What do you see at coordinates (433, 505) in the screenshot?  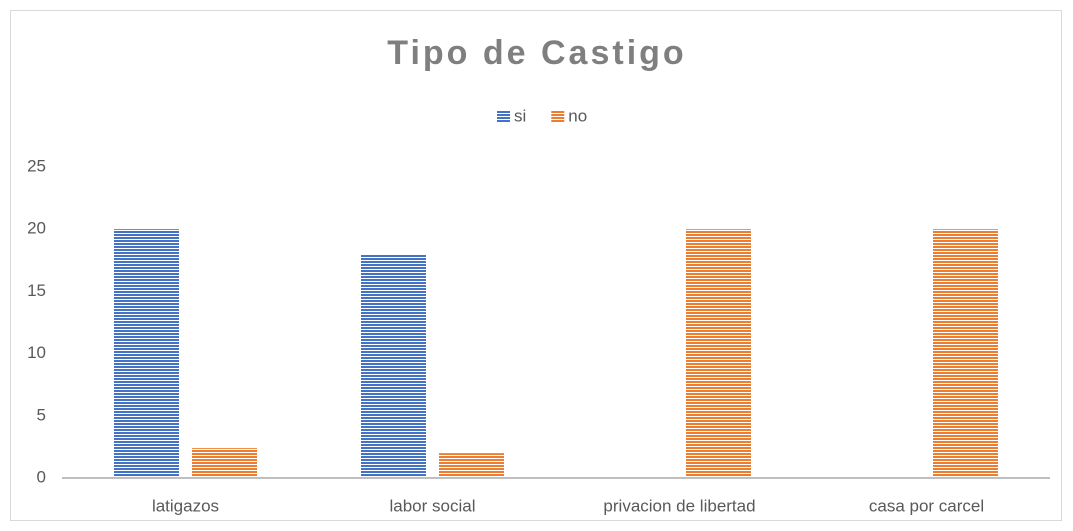 I see `x-tick-label: labor social` at bounding box center [433, 505].